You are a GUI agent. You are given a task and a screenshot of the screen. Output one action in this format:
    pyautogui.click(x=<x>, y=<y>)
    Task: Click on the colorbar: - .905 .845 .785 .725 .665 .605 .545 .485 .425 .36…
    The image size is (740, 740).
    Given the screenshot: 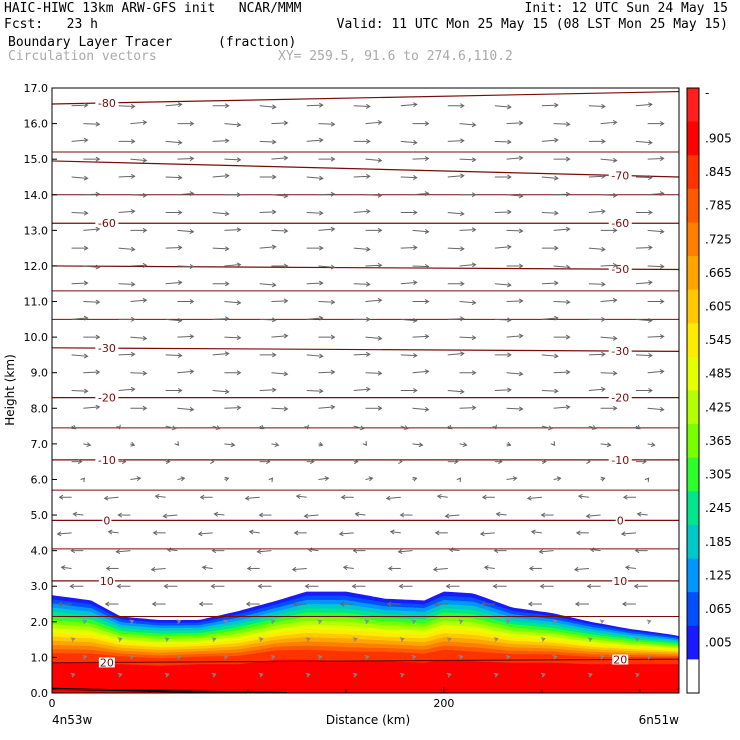 What is the action you would take?
    pyautogui.click(x=709, y=390)
    